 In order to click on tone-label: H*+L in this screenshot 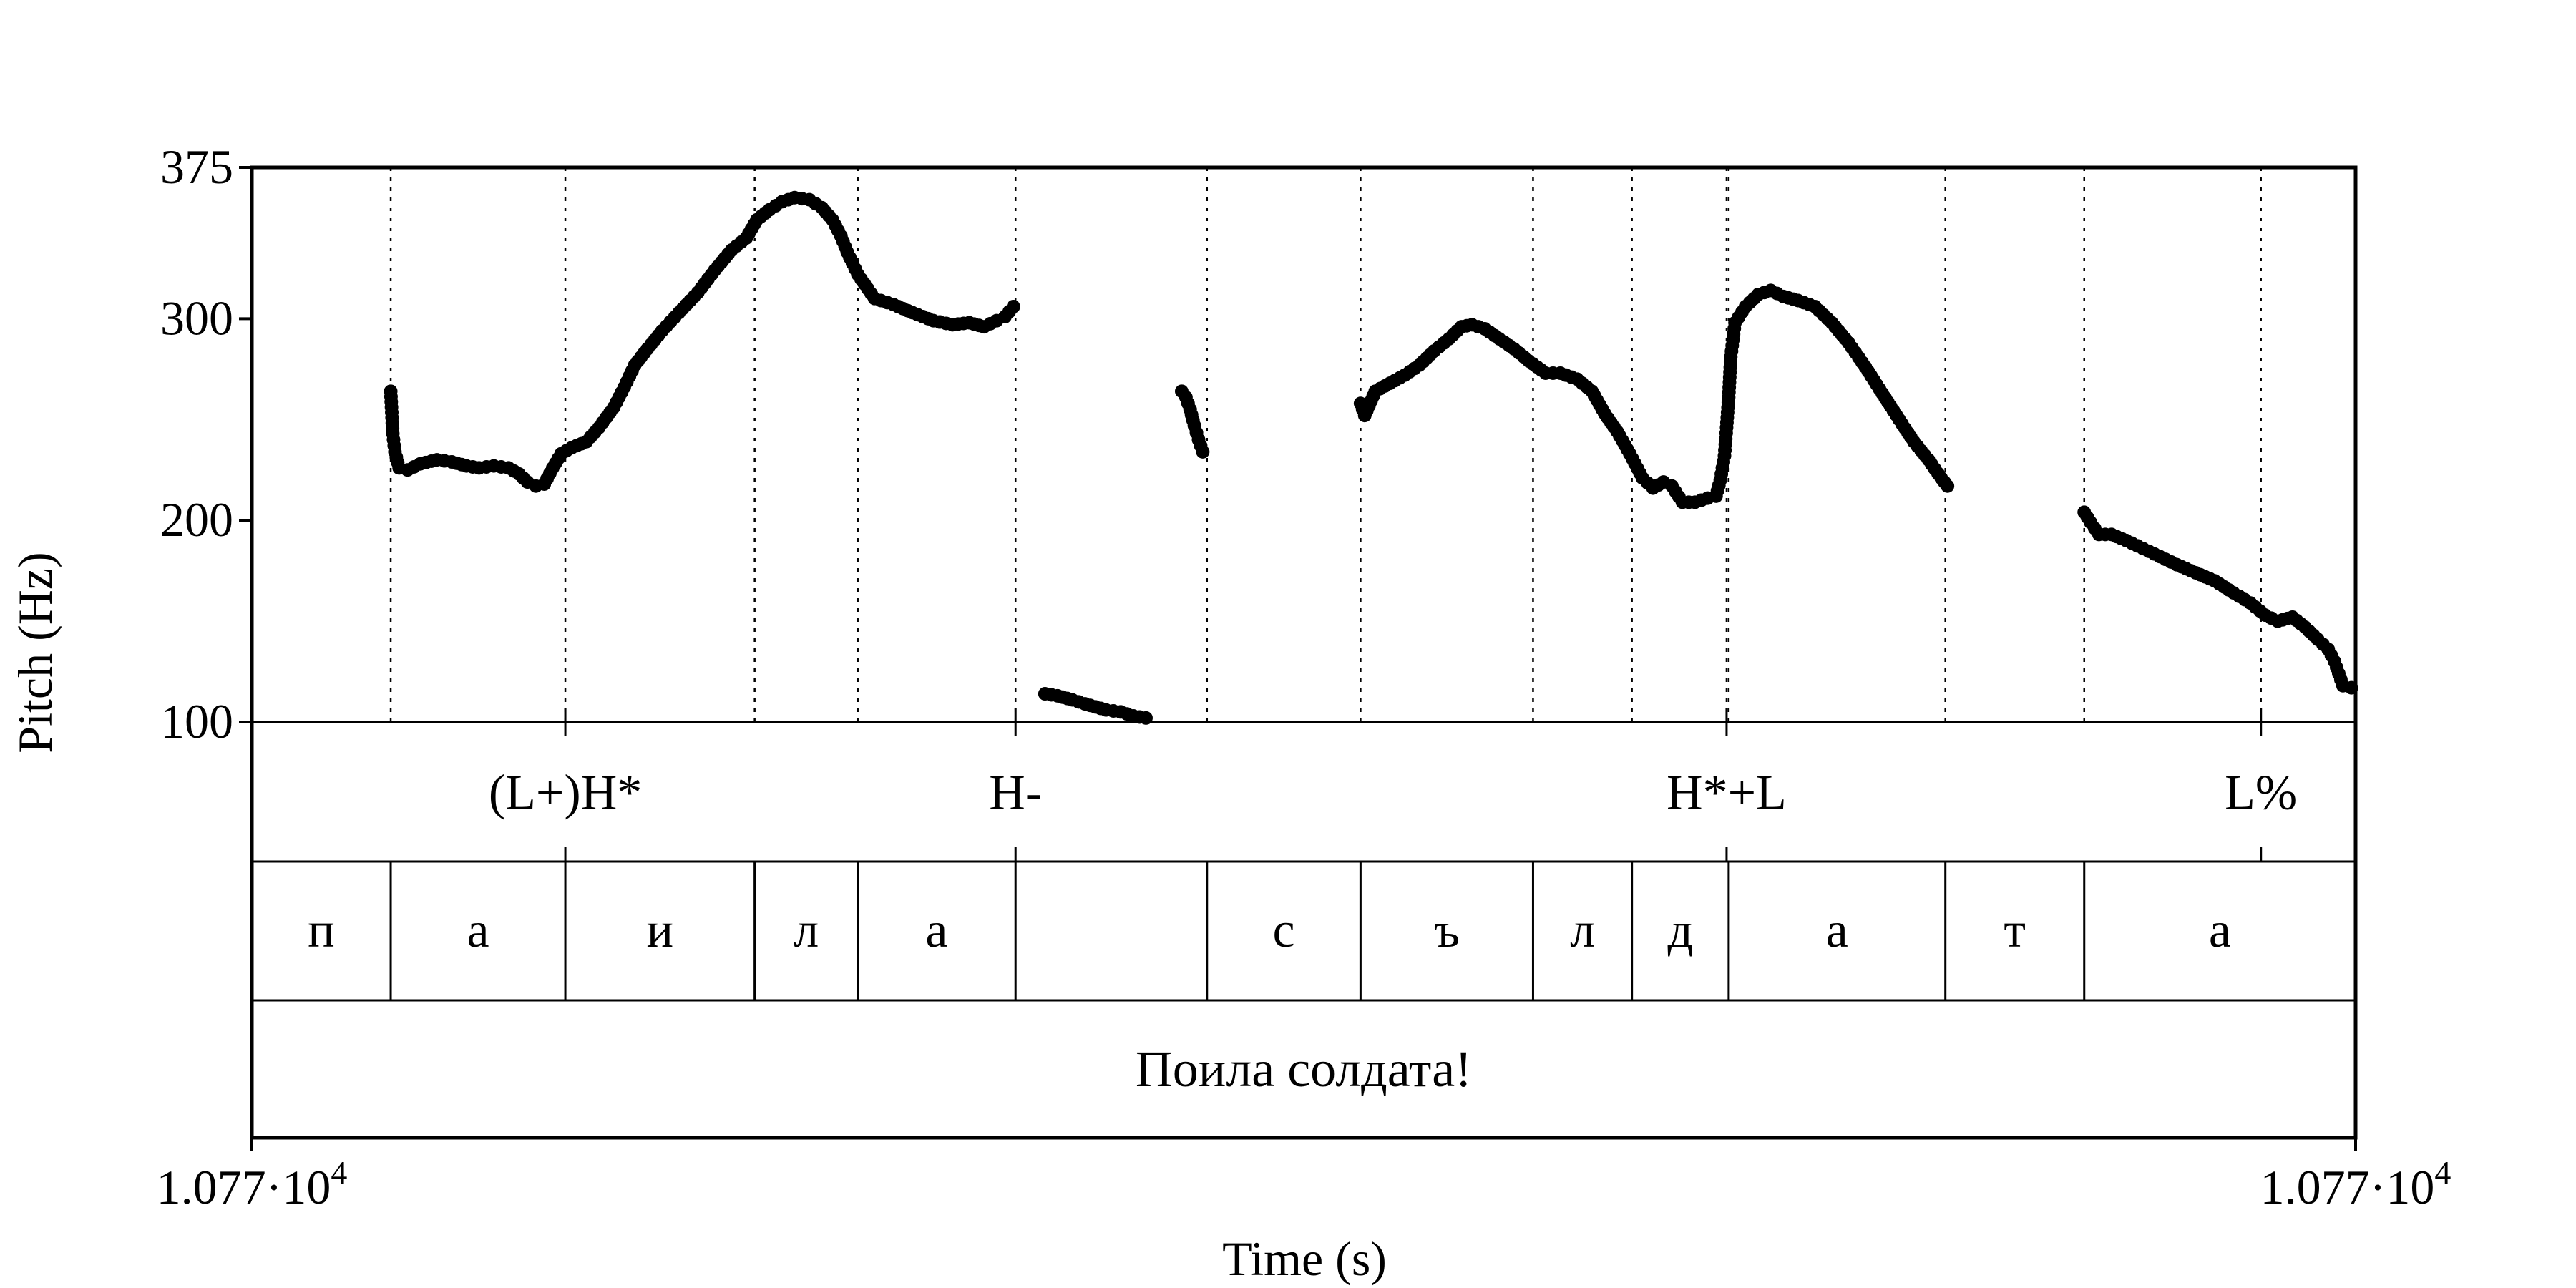, I will do `click(1727, 793)`.